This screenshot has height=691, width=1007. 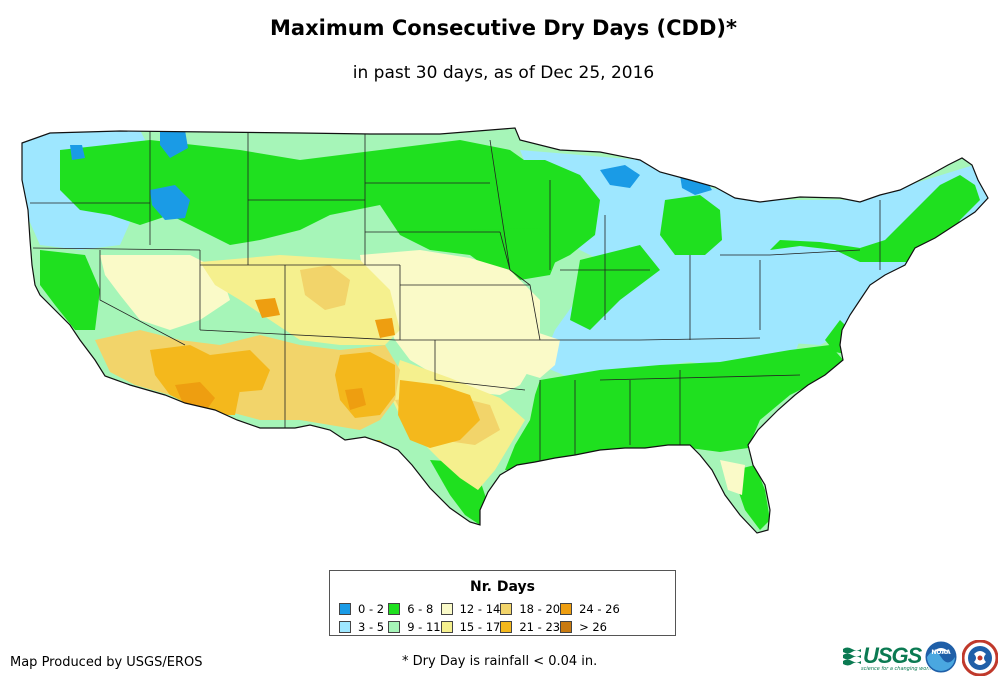 What do you see at coordinates (540, 627) in the screenshot?
I see `legend-label: 21 - 23` at bounding box center [540, 627].